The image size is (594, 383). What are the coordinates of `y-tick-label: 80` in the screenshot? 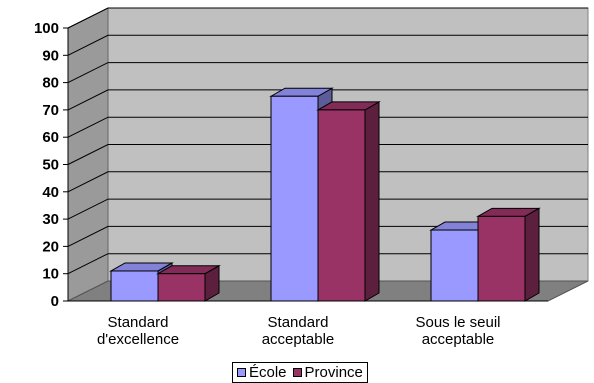 It's located at (50, 83).